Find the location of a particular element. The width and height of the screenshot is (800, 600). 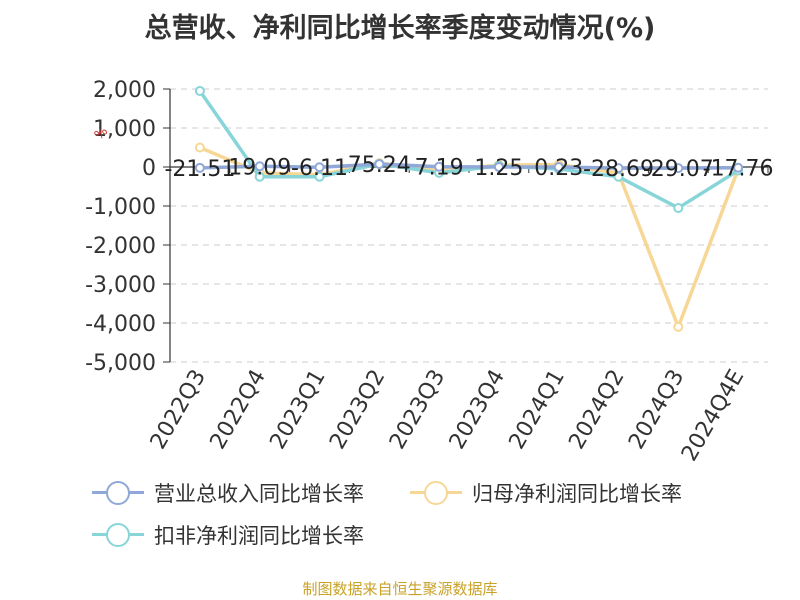

legend-label-deducted-profit: 扣非净利润同比增长率 is located at coordinates (259, 536).